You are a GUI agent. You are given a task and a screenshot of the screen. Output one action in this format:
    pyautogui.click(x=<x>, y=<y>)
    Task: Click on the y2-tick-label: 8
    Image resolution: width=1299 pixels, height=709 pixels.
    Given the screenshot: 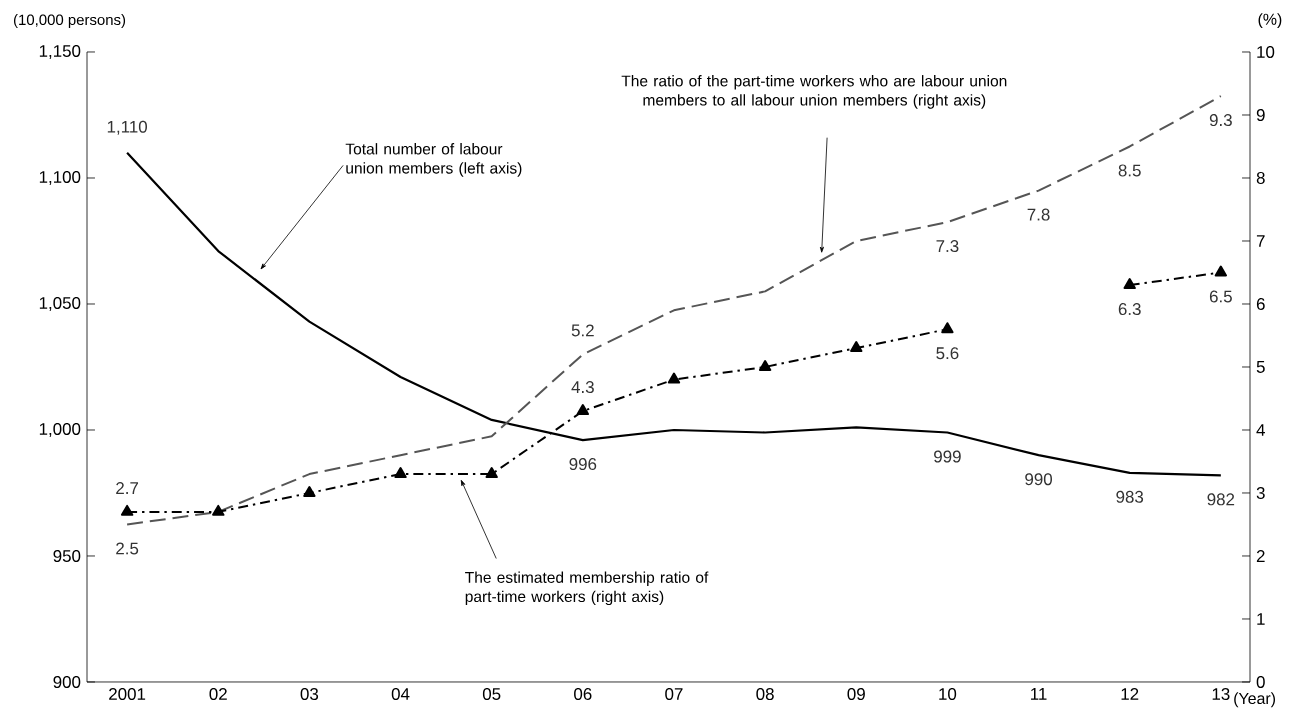 What is the action you would take?
    pyautogui.click(x=1260, y=177)
    